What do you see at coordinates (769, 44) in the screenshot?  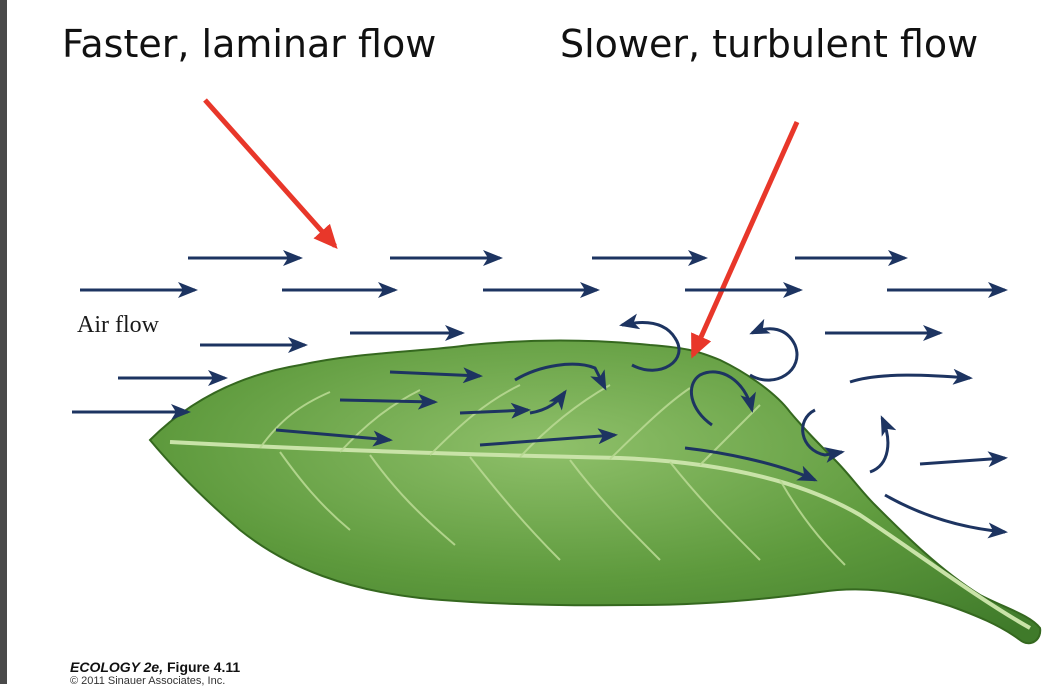 I see `turbulent-flow-label: Slower, turbulent flow` at bounding box center [769, 44].